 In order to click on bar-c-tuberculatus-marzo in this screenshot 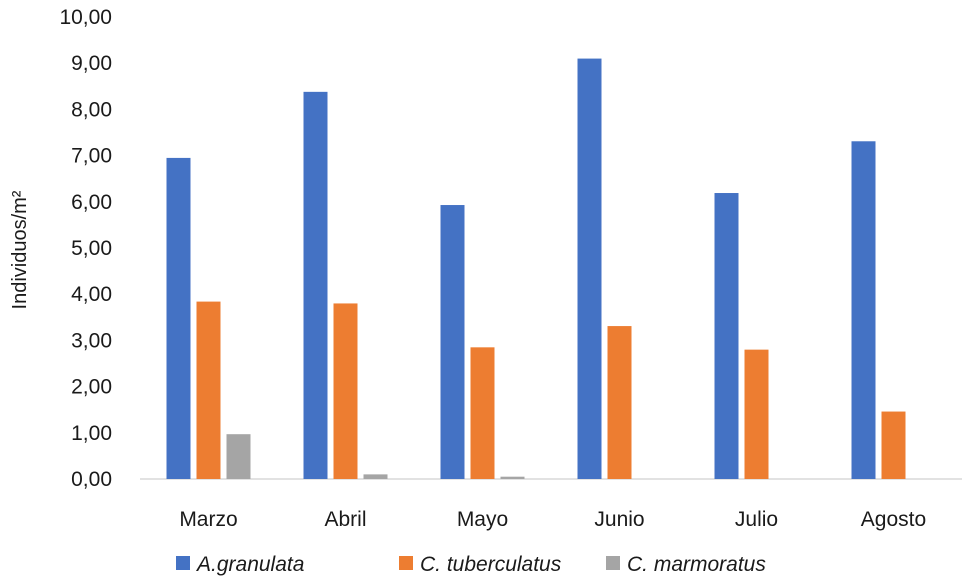, I will do `click(208, 390)`.